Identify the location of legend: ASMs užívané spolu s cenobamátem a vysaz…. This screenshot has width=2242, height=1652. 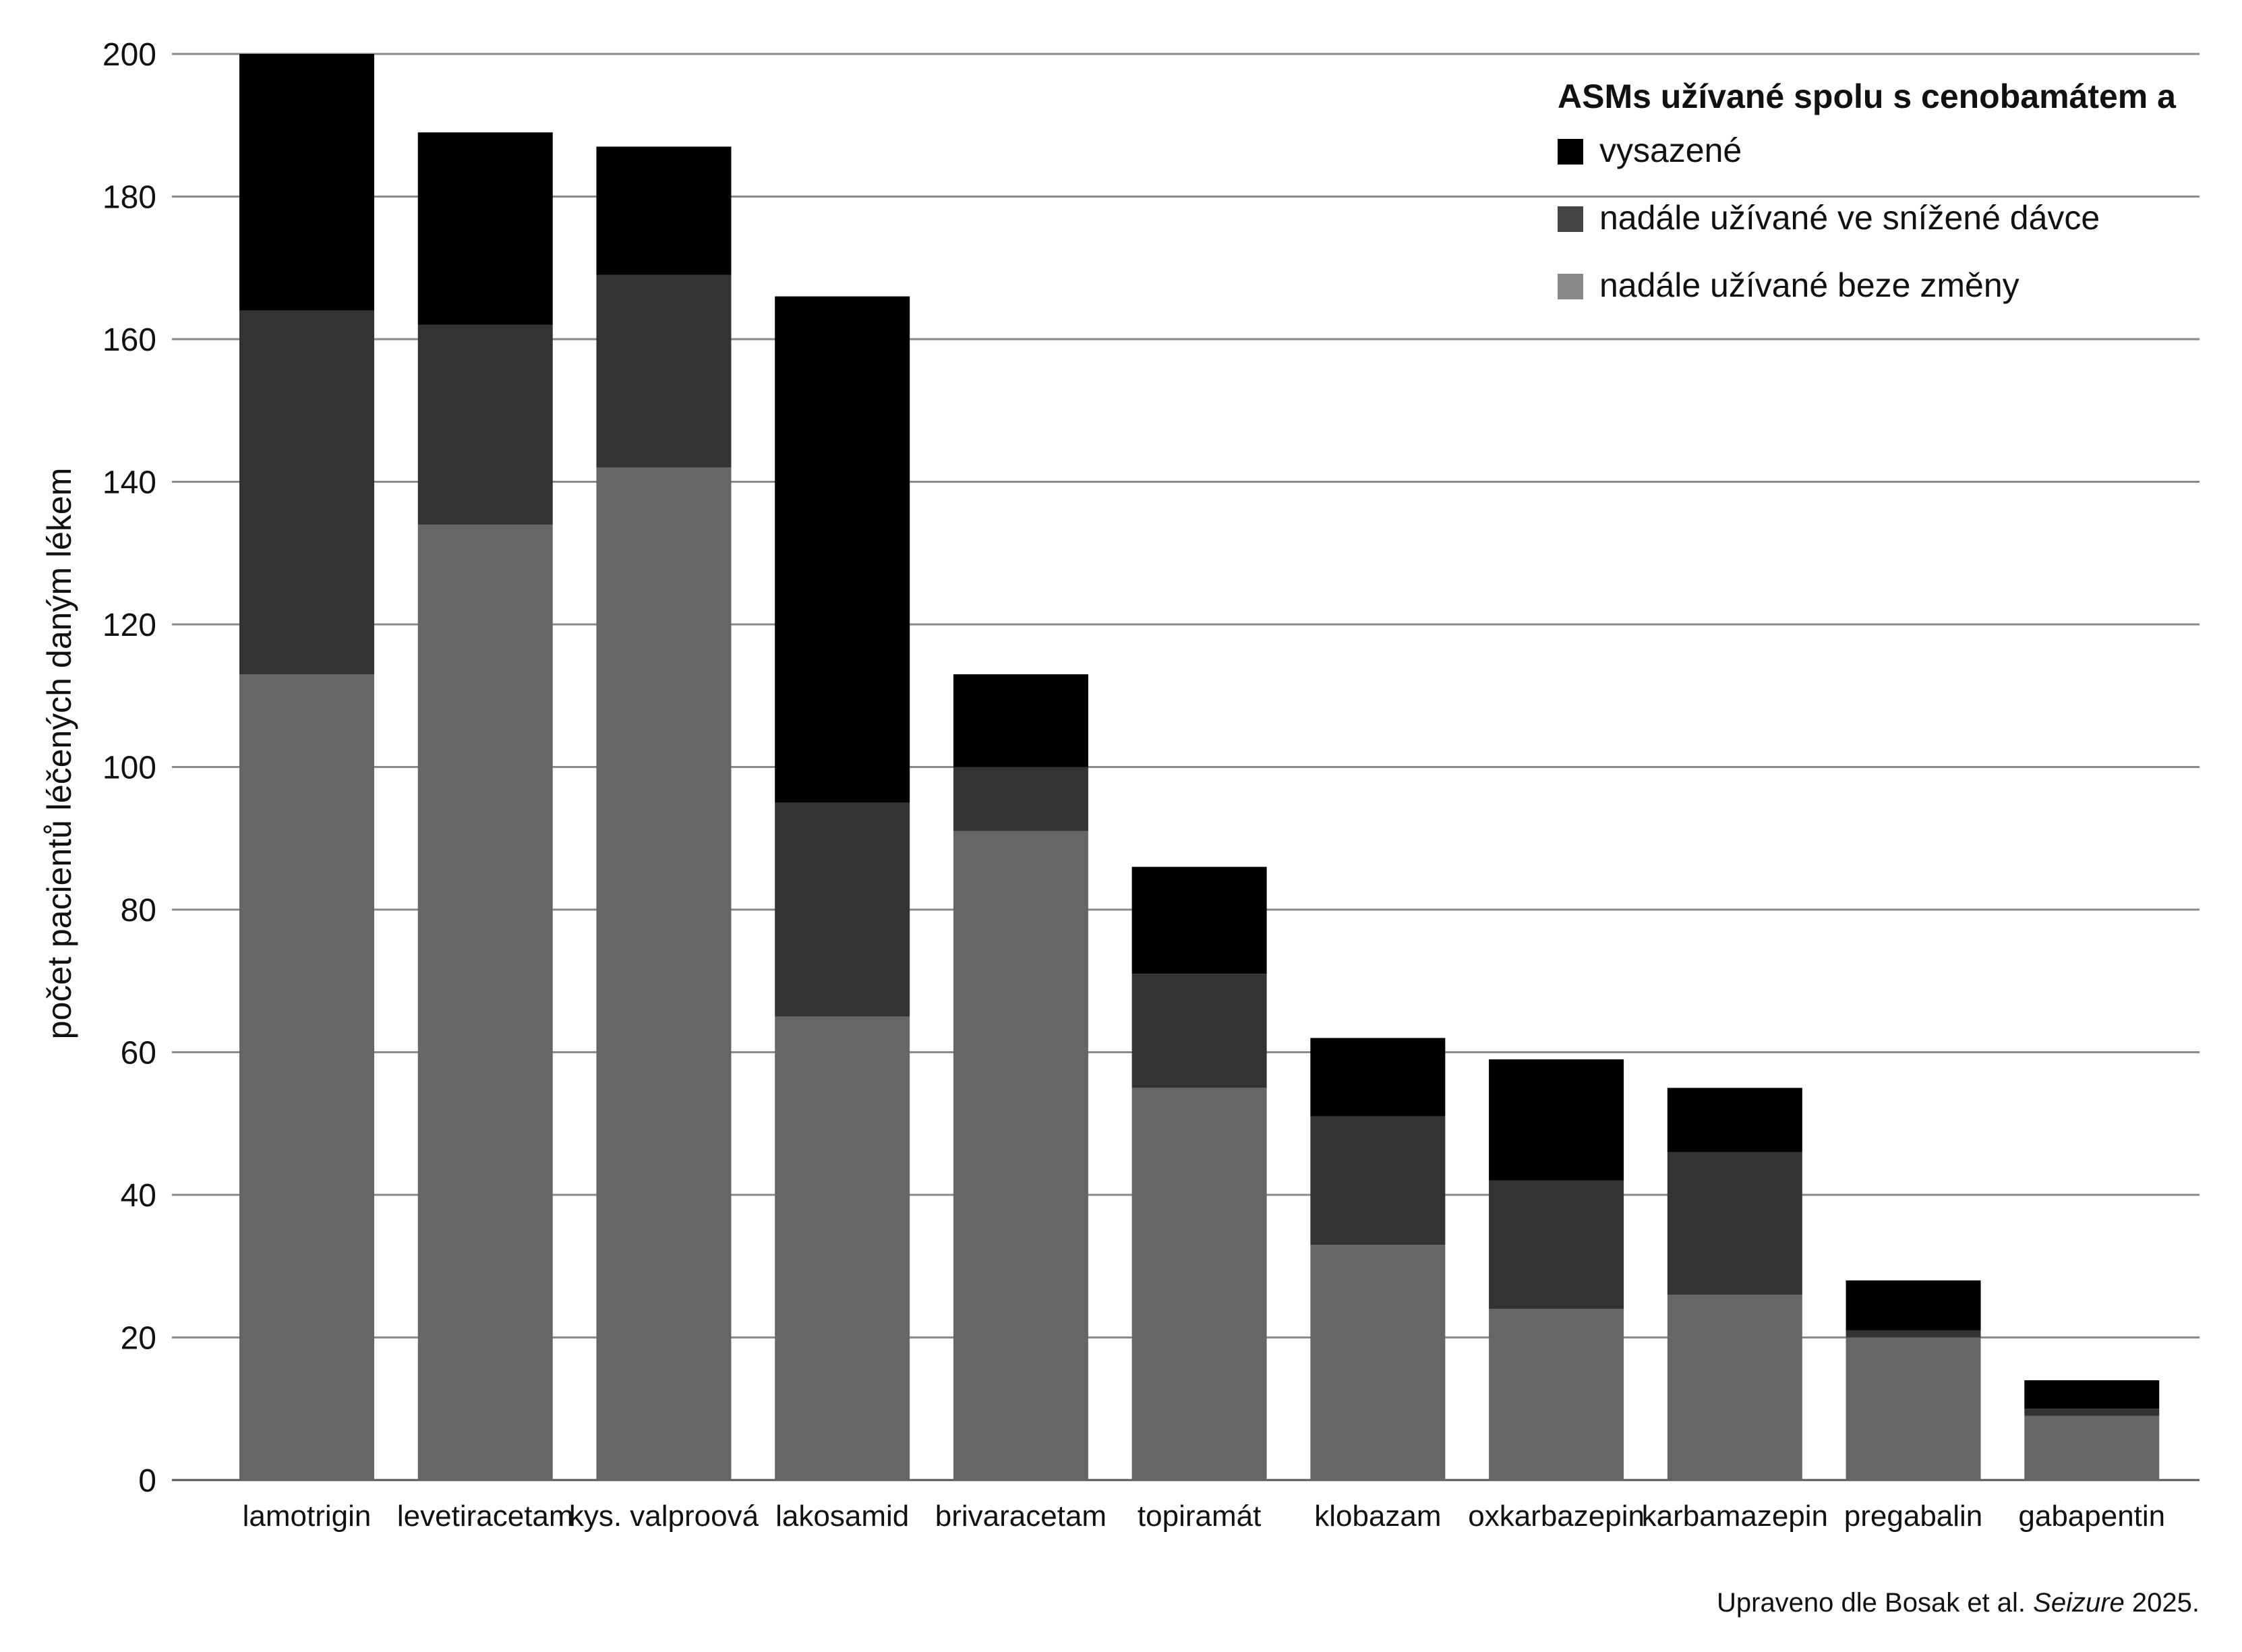
(1867, 191).